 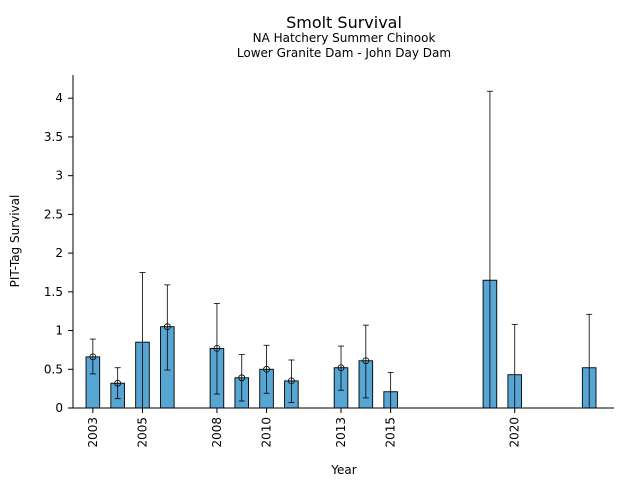 I want to click on point-marker-2014, so click(x=366, y=361).